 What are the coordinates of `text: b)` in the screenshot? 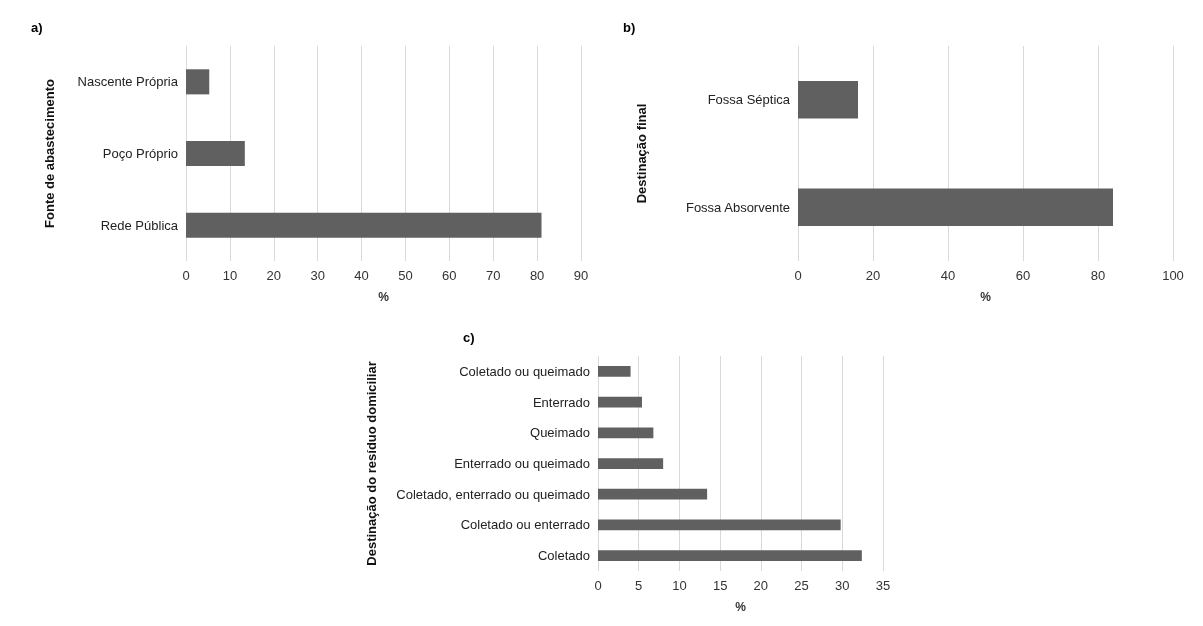 It's located at (629, 27).